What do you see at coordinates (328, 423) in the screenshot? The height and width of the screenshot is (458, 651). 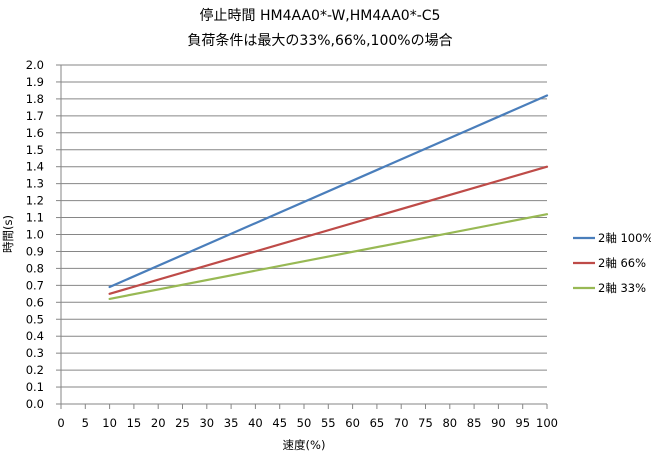 I see `x-tick-label: 55` at bounding box center [328, 423].